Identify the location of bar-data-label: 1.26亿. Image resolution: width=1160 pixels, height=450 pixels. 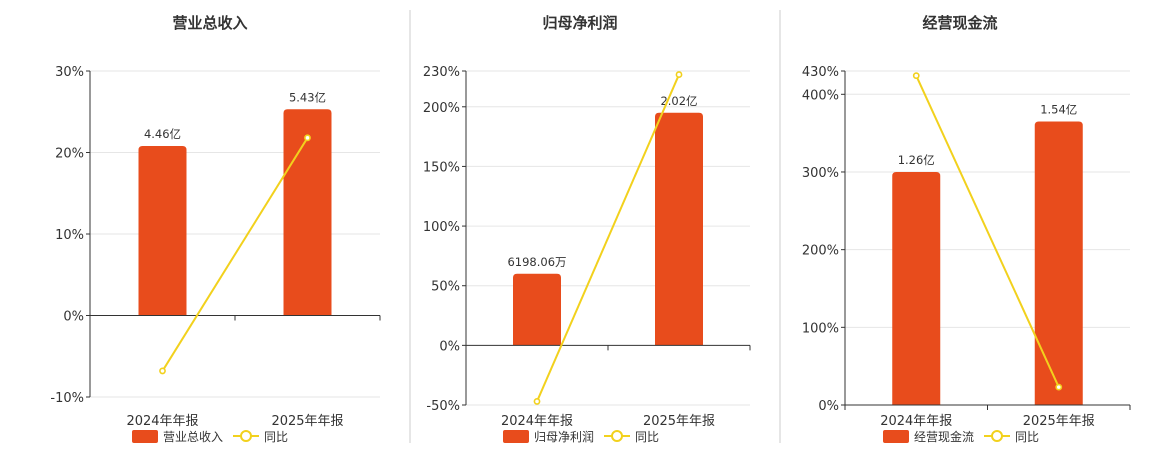
(916, 160).